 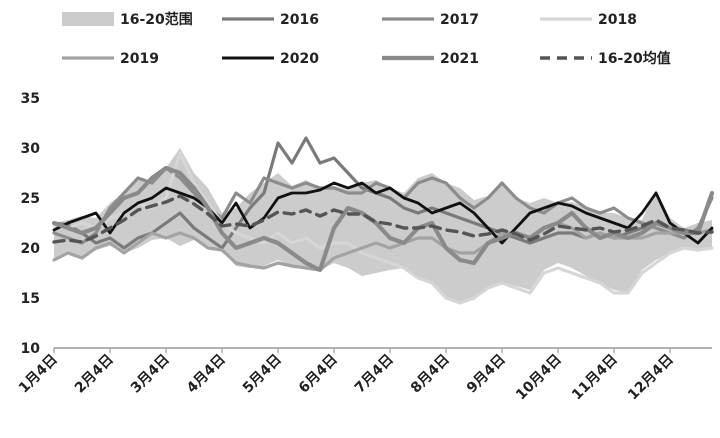 What do you see at coordinates (31, 349) in the screenshot?
I see `y-tick-label: 10` at bounding box center [31, 349].